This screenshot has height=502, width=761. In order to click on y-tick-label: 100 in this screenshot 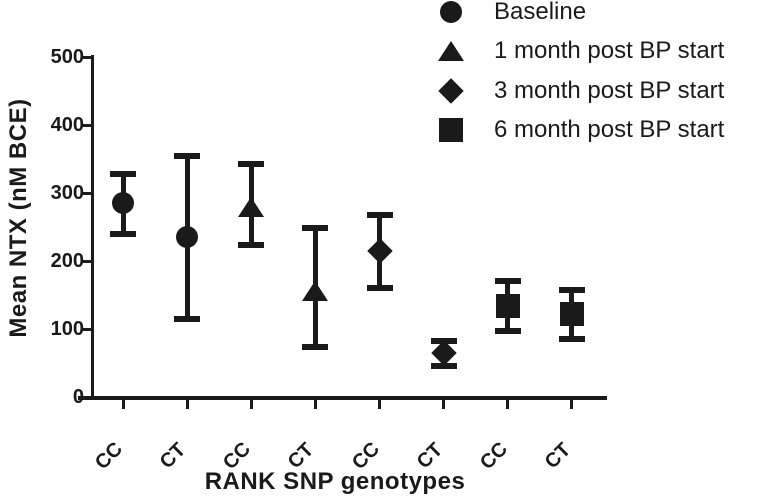, I will do `click(67, 329)`.